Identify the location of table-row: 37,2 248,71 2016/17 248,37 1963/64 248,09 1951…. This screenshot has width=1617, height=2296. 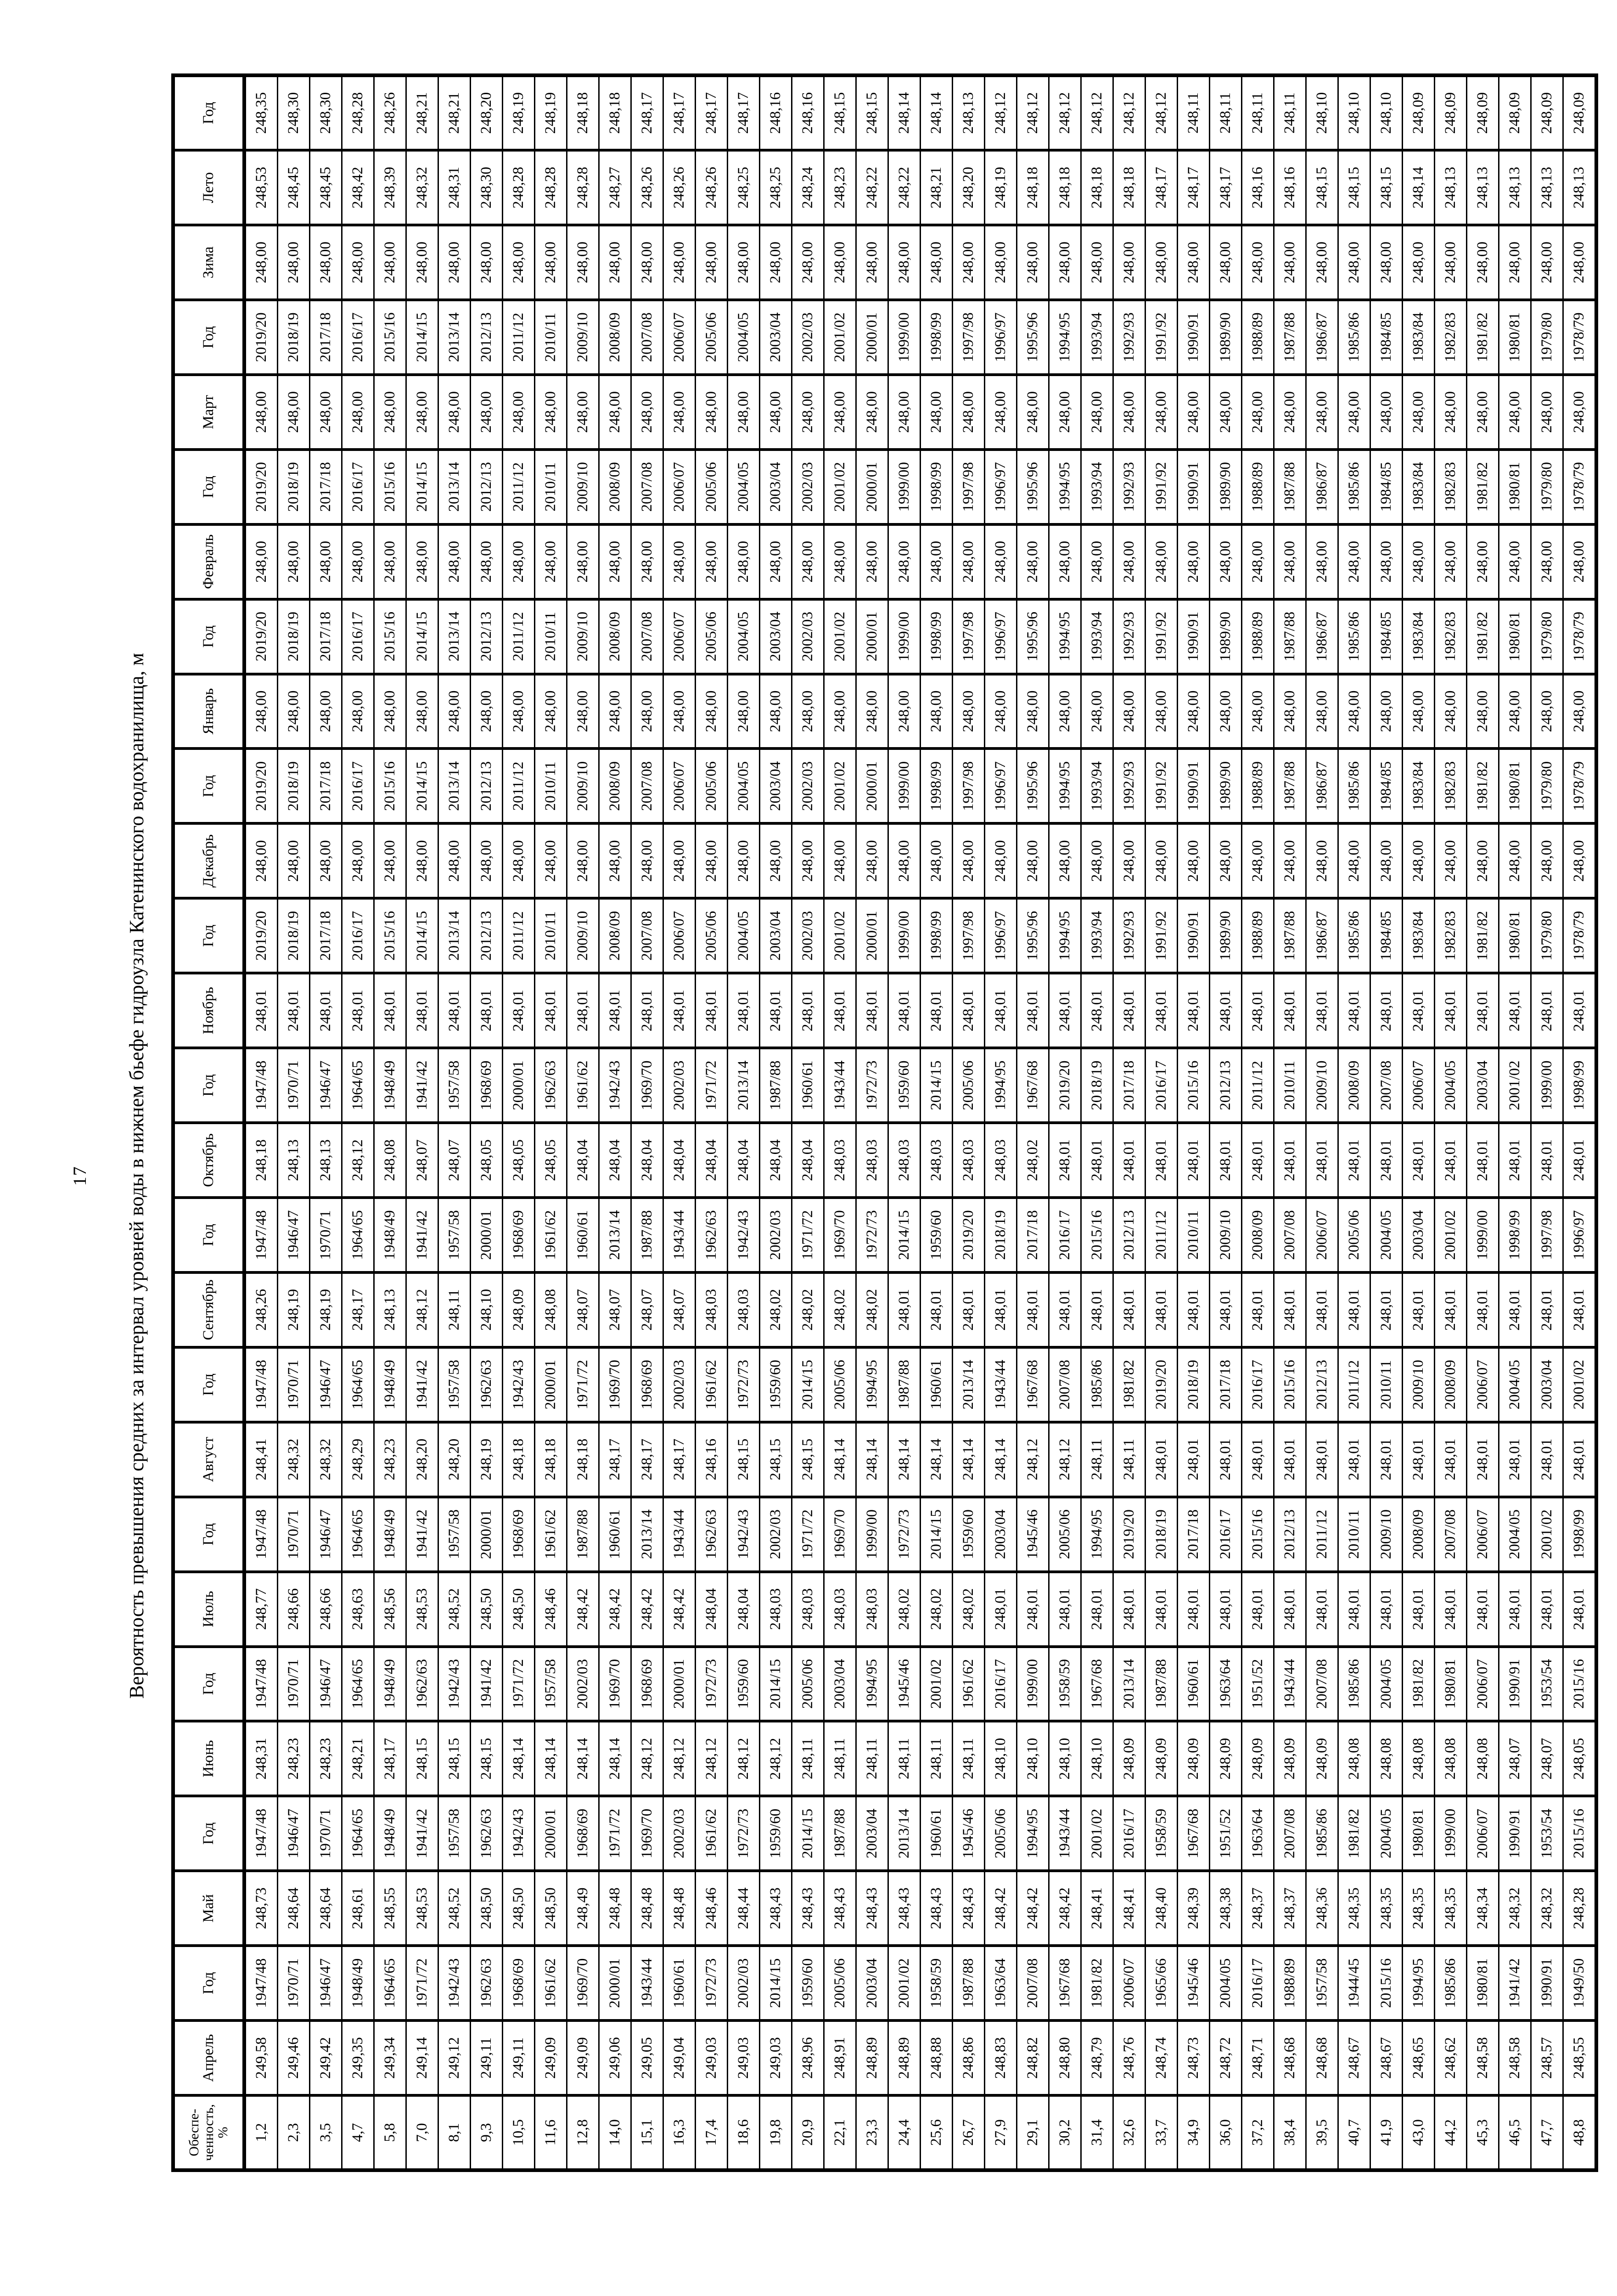
(1257, 1122).